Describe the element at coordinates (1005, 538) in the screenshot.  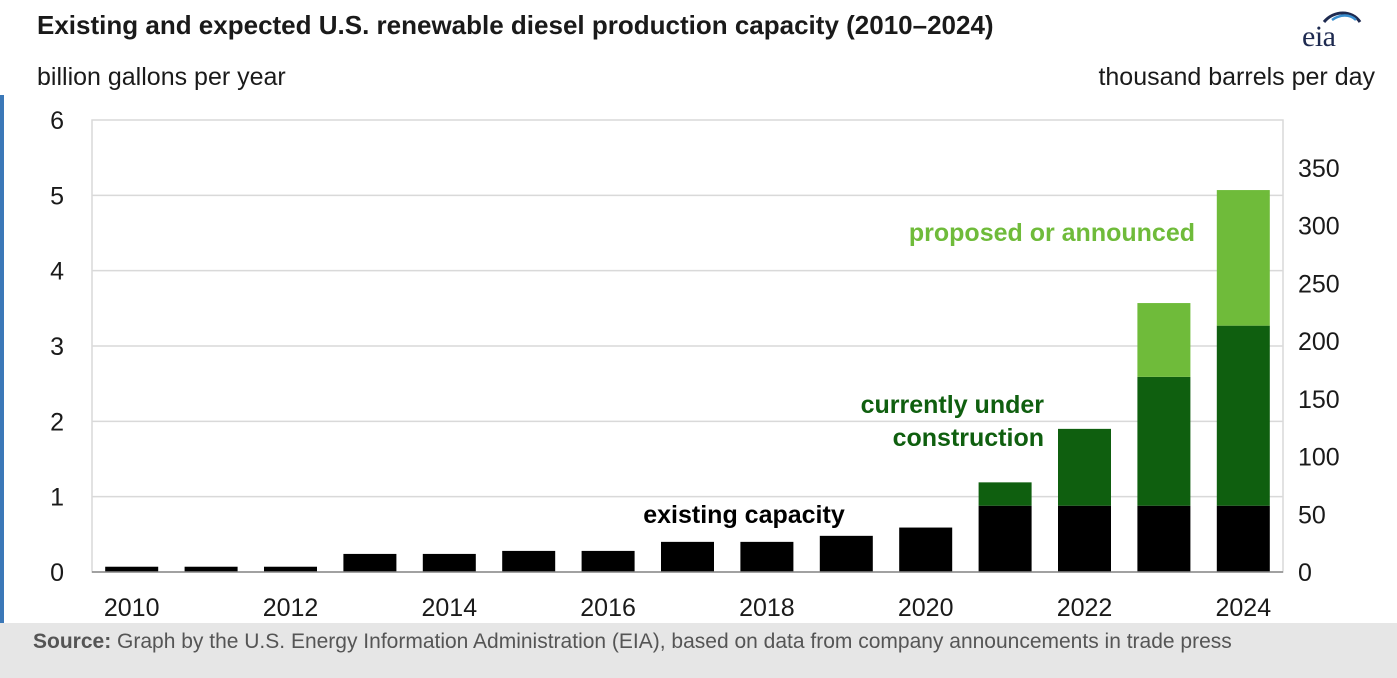
I see `bar-existing-2021` at that location.